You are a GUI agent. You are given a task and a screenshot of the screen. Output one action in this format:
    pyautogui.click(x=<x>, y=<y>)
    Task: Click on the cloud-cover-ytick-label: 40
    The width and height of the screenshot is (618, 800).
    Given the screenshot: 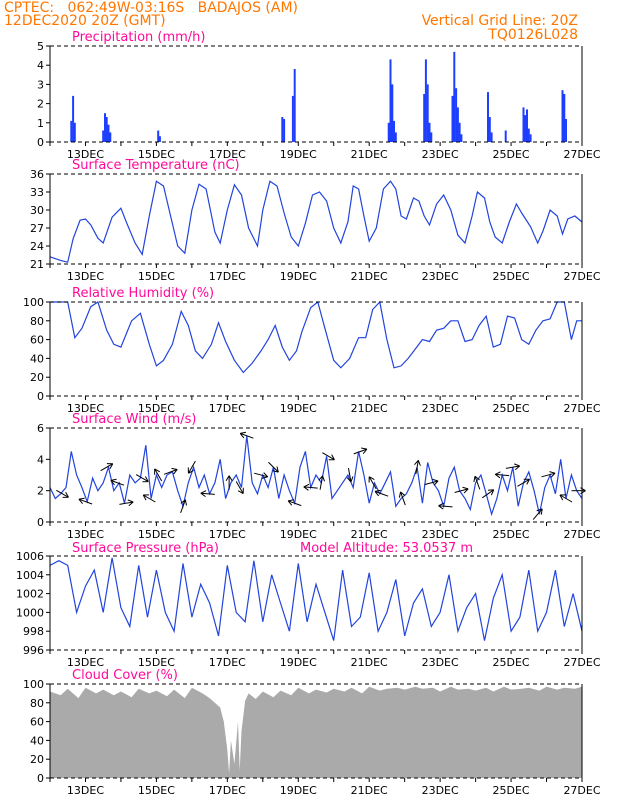 What is the action you would take?
    pyautogui.click(x=37, y=740)
    